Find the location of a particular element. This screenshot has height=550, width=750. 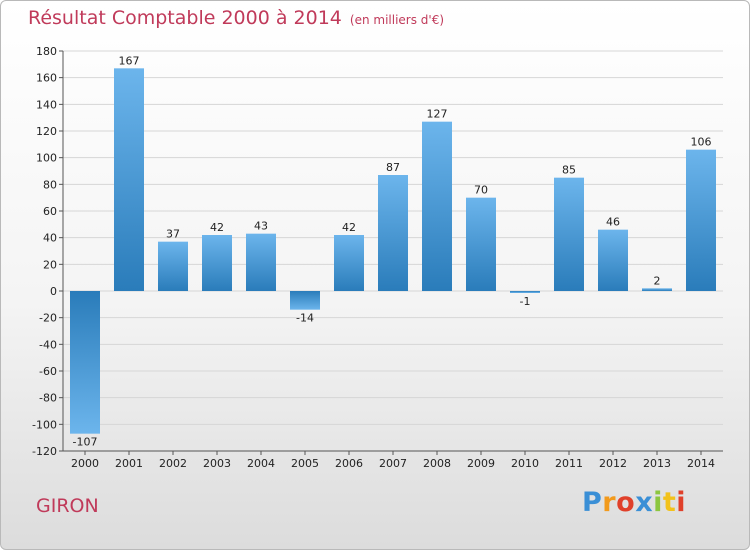

bar-2007 is located at coordinates (393, 233).